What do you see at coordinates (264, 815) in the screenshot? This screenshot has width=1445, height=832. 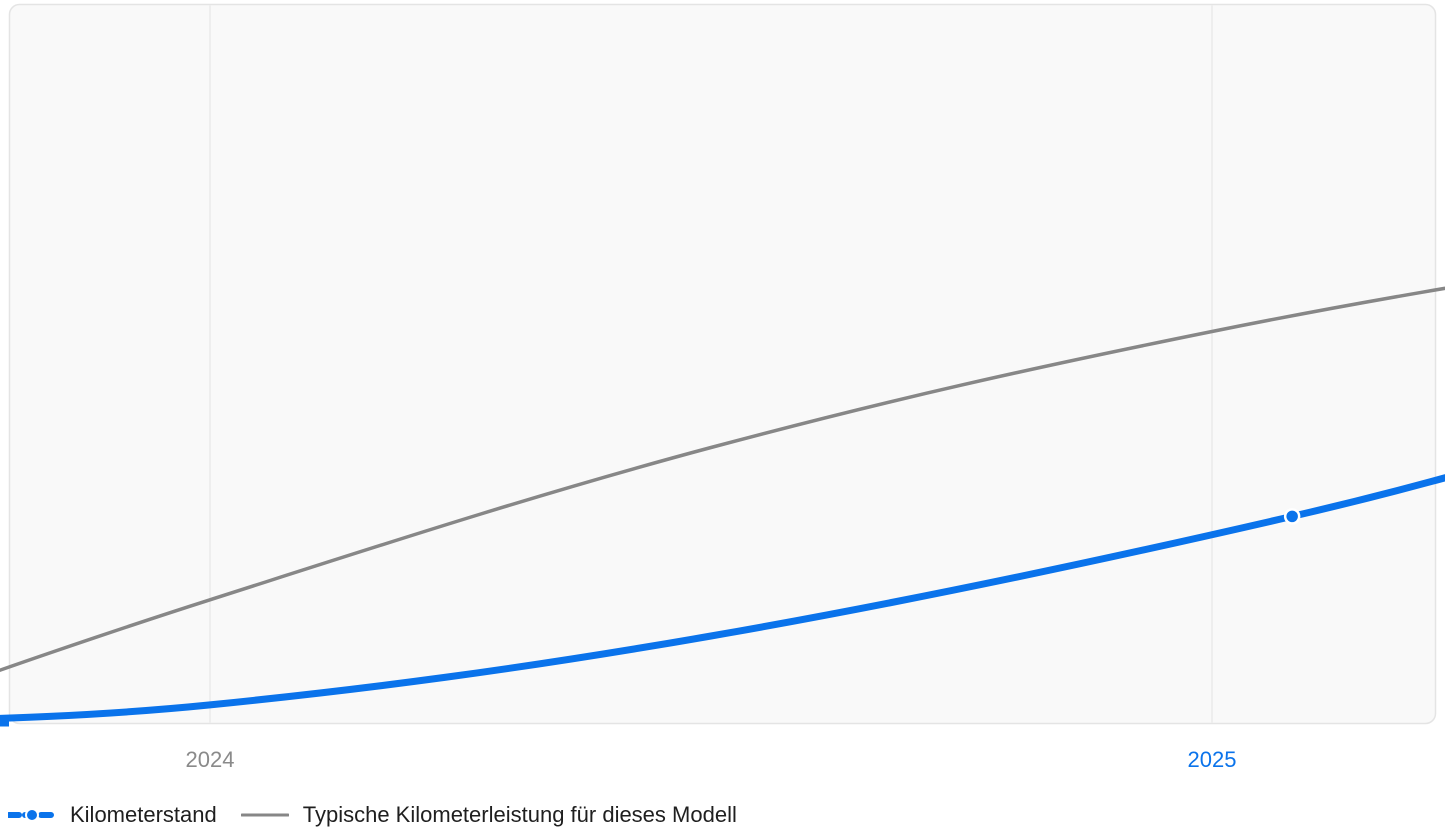 I see `legend-swatch-typical` at bounding box center [264, 815].